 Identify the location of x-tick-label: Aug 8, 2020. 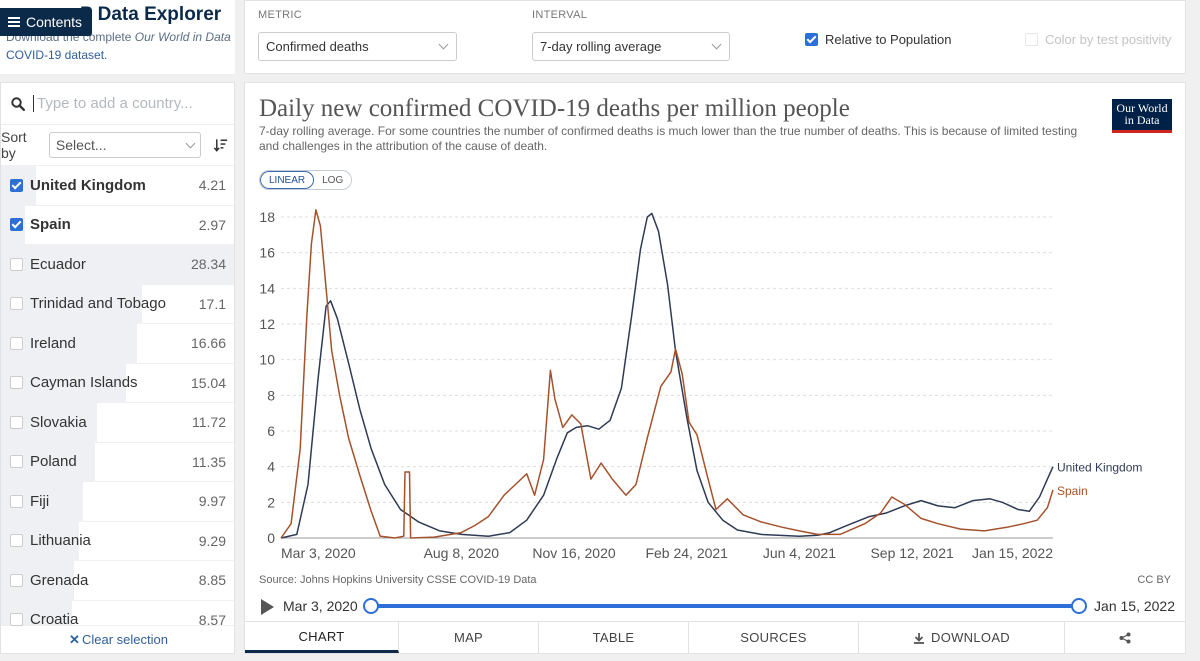
(462, 553).